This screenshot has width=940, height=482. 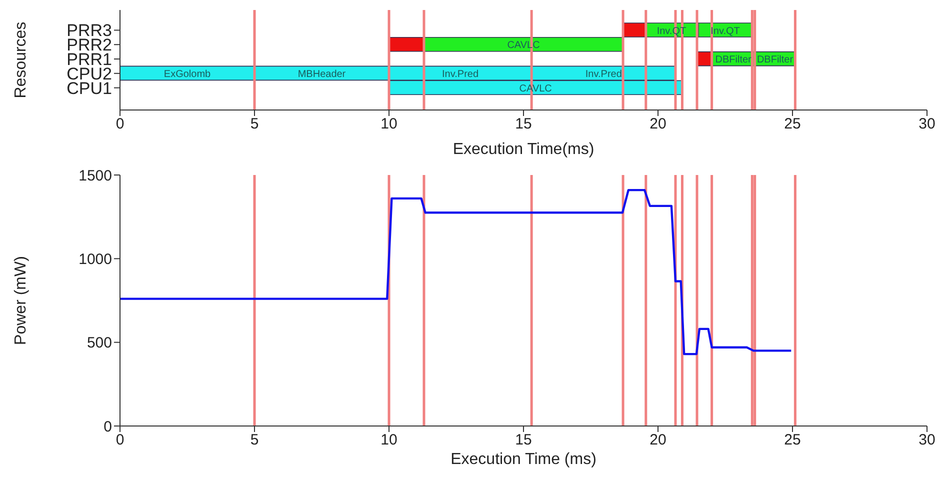 What do you see at coordinates (108, 427) in the screenshot?
I see `y-tick-label: 0` at bounding box center [108, 427].